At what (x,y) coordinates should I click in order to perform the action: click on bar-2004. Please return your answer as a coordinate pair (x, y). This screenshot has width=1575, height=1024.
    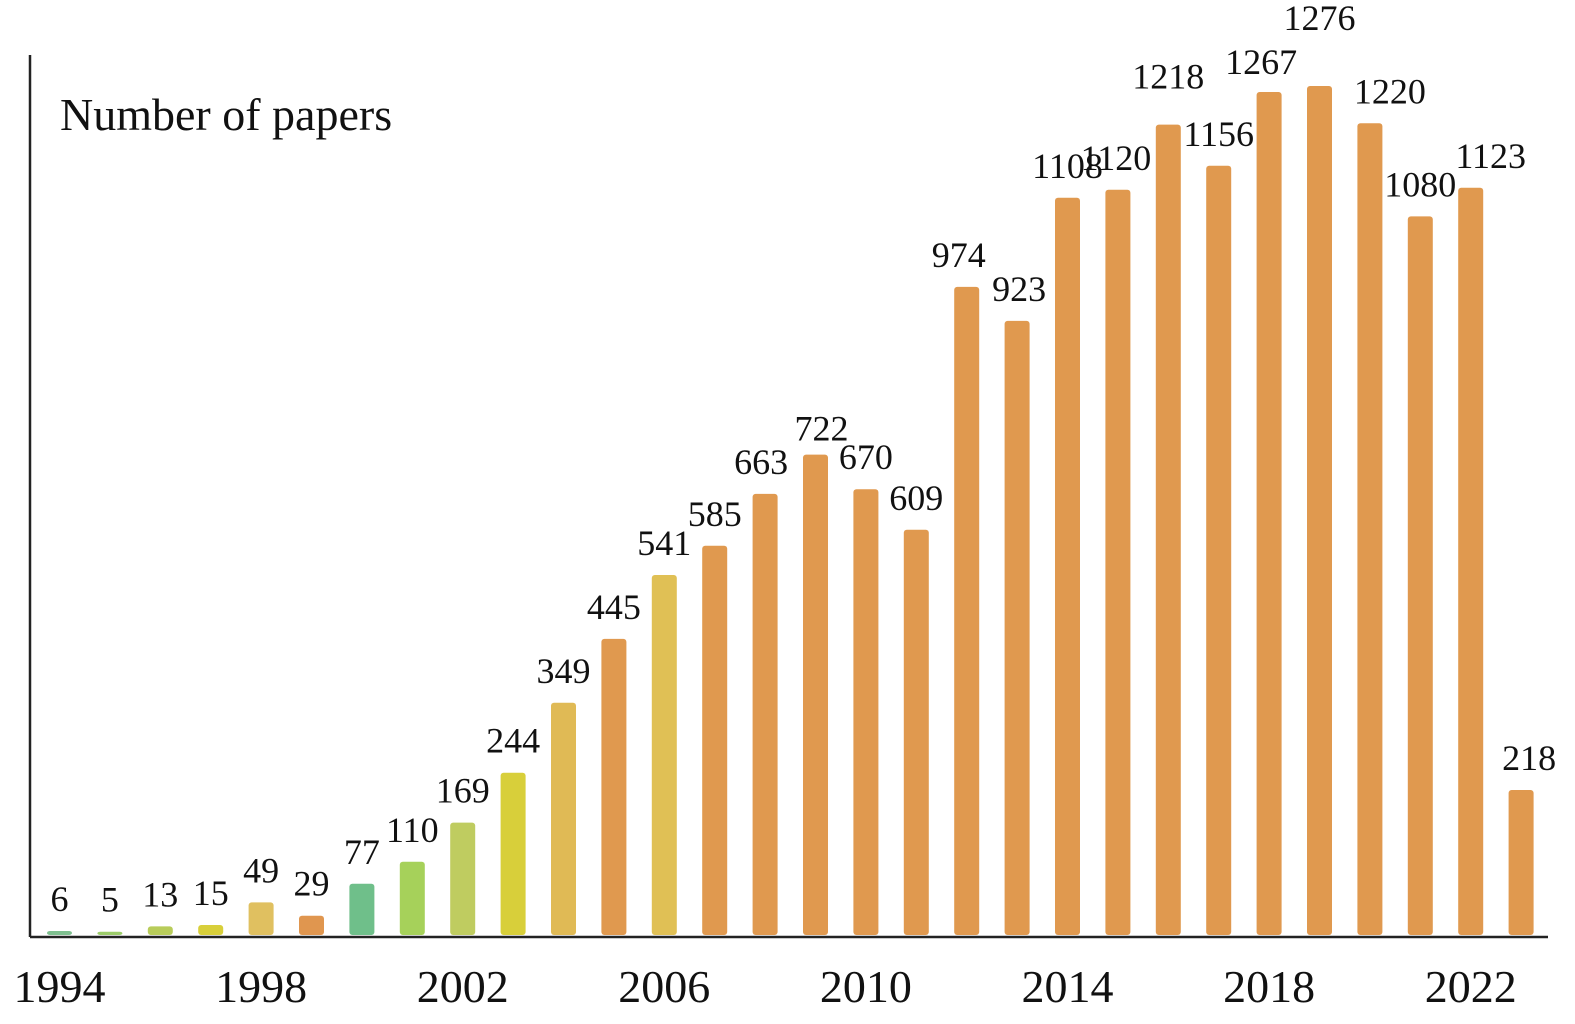
    Looking at the image, I should click on (563, 818).